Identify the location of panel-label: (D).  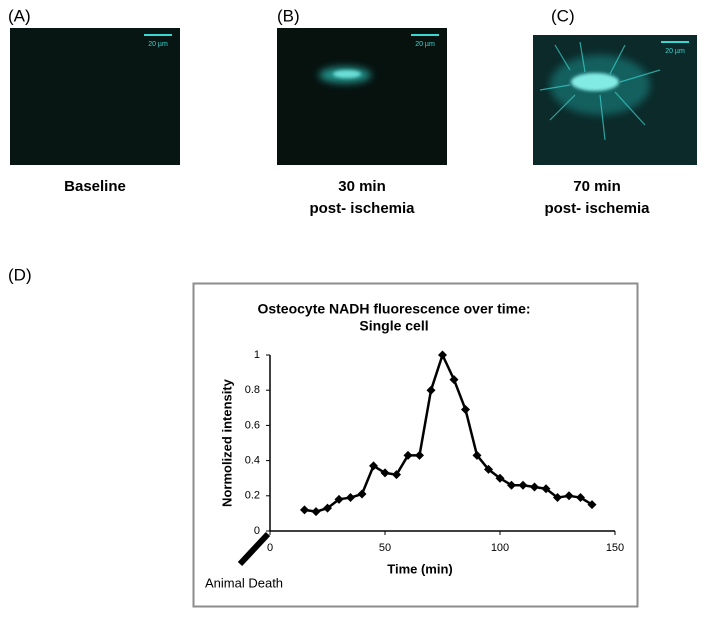
(20, 274).